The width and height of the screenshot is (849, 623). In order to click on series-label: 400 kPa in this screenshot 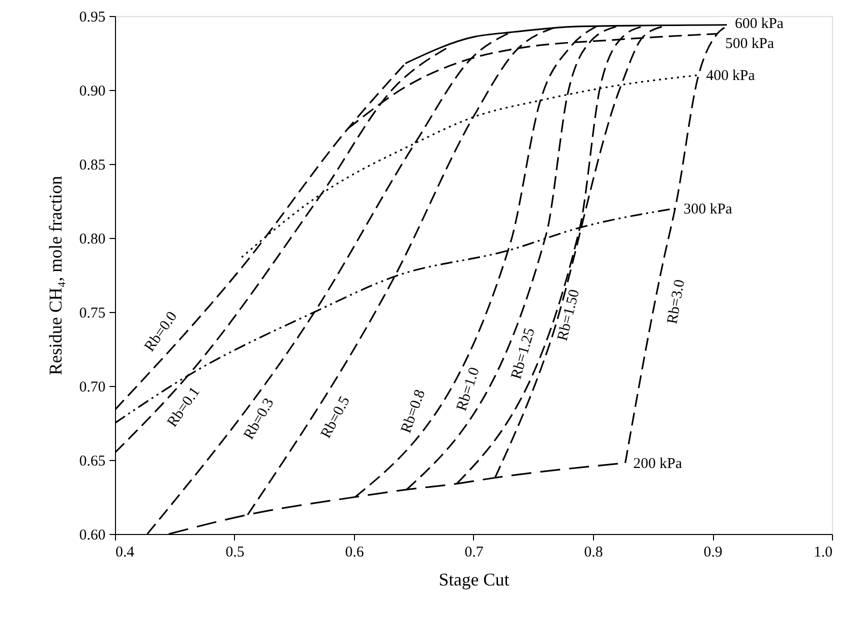, I will do `click(731, 76)`.